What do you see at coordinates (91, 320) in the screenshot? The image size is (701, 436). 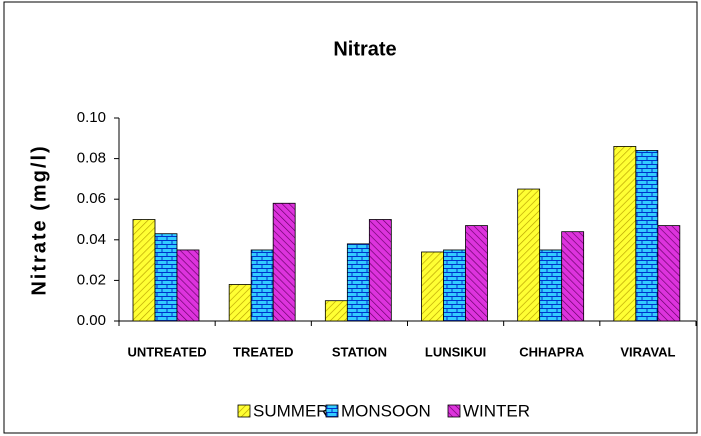 I see `y-tick-label: 0.00` at bounding box center [91, 320].